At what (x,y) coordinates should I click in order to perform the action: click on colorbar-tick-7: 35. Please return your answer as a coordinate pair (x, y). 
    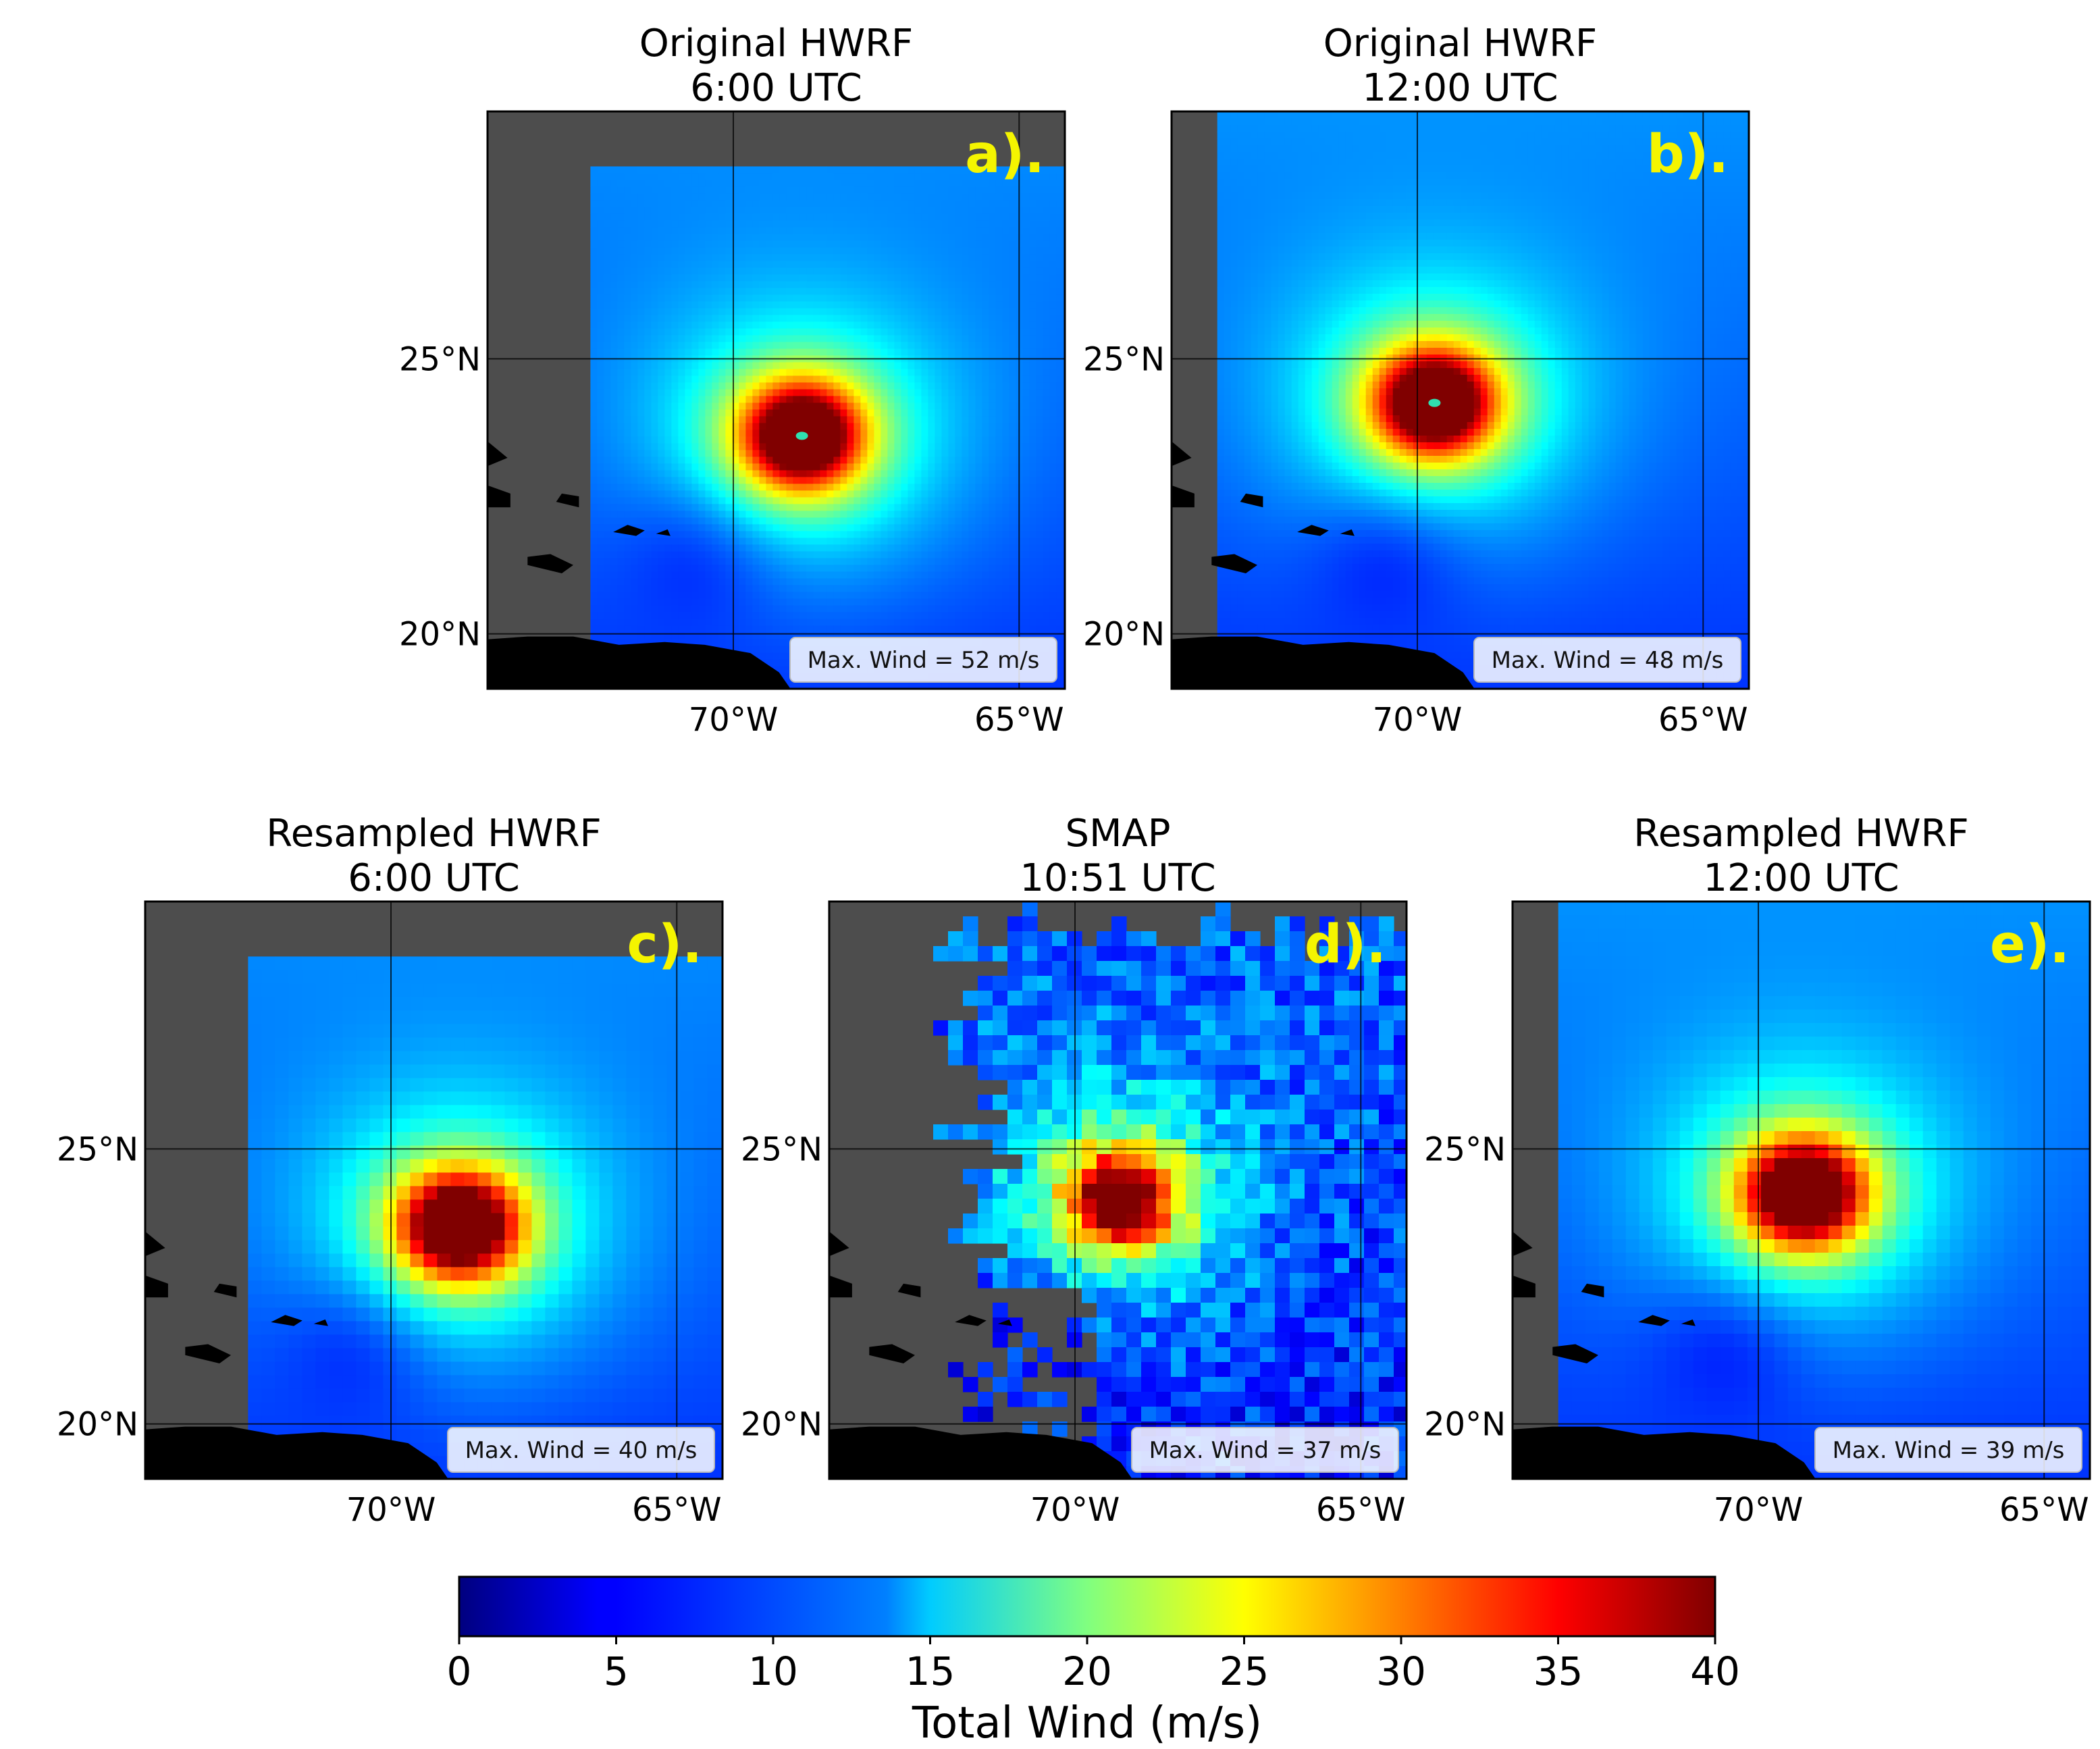
    Looking at the image, I should click on (1558, 1671).